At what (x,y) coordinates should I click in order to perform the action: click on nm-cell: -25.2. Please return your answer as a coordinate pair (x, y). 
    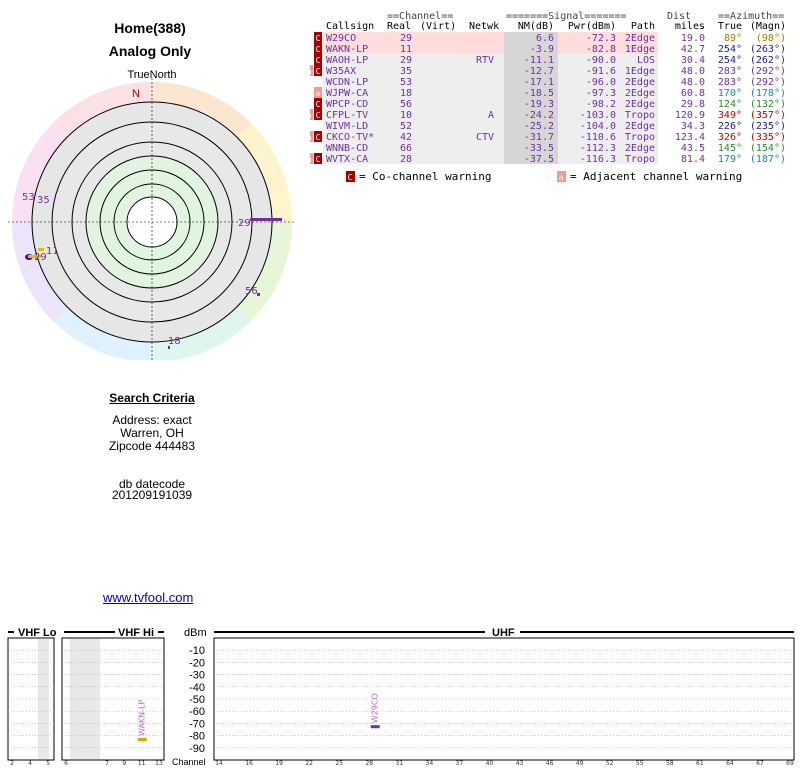
    Looking at the image, I should click on (539, 126).